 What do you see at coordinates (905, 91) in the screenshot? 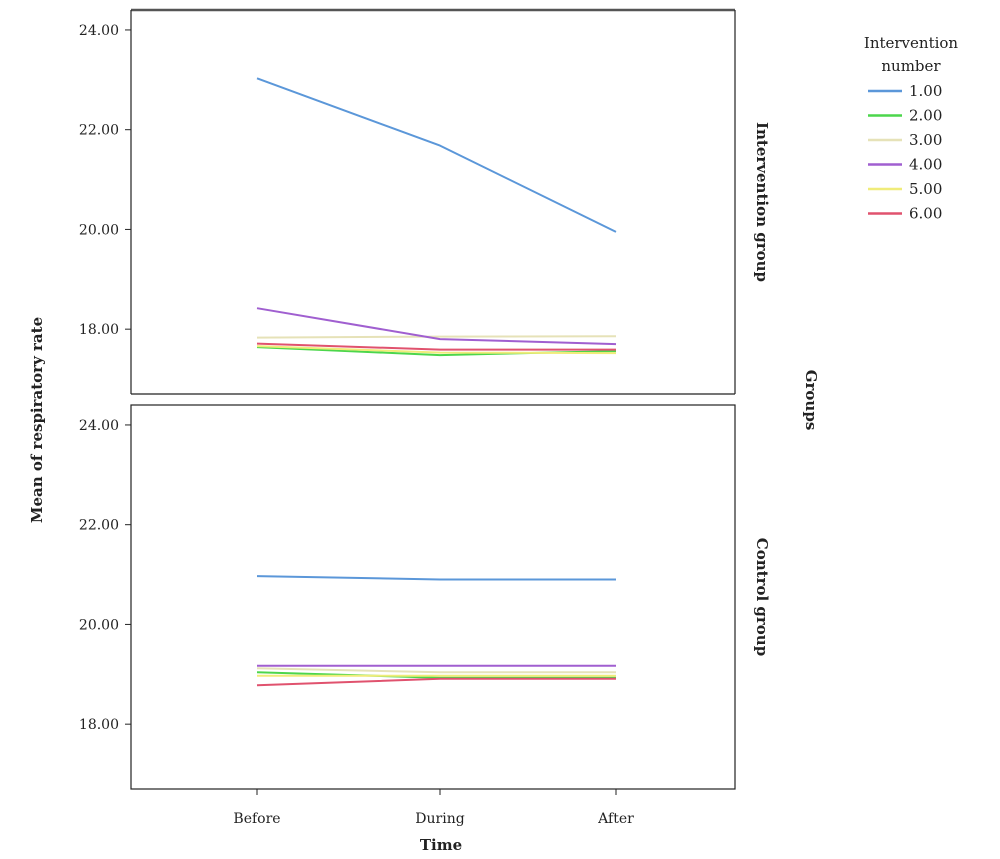
I see `legend-item: 1.00` at bounding box center [905, 91].